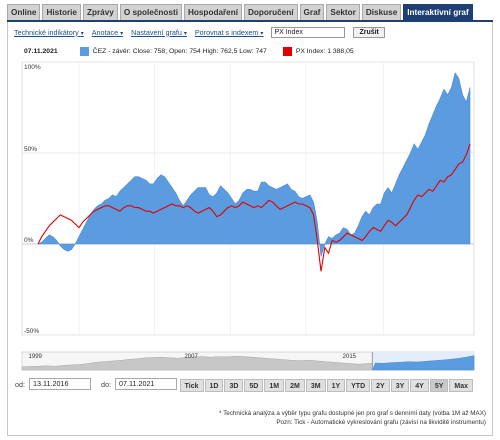 The image size is (500, 440). Describe the element at coordinates (419, 385) in the screenshot. I see `period-button-4y: 4Y` at that location.